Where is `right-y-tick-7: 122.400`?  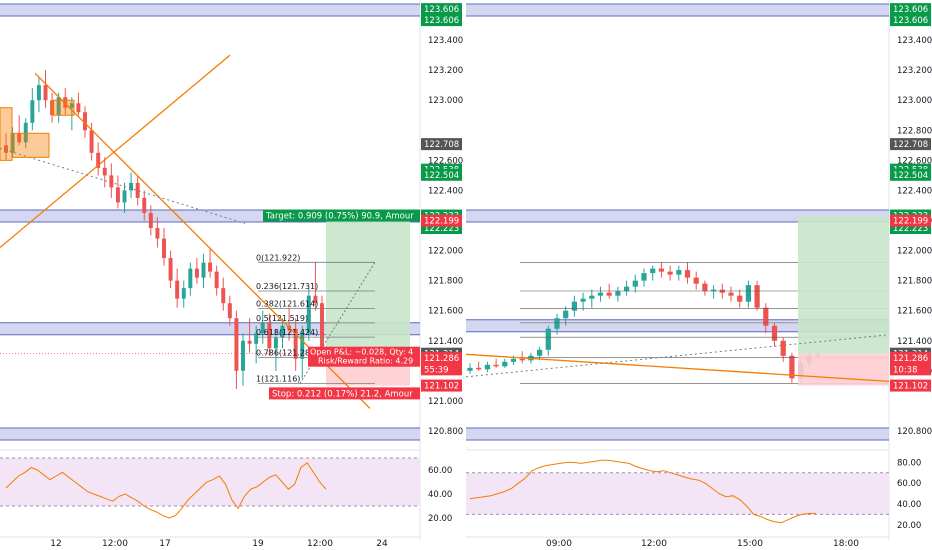 right-y-tick-7: 122.400 is located at coordinates (914, 191).